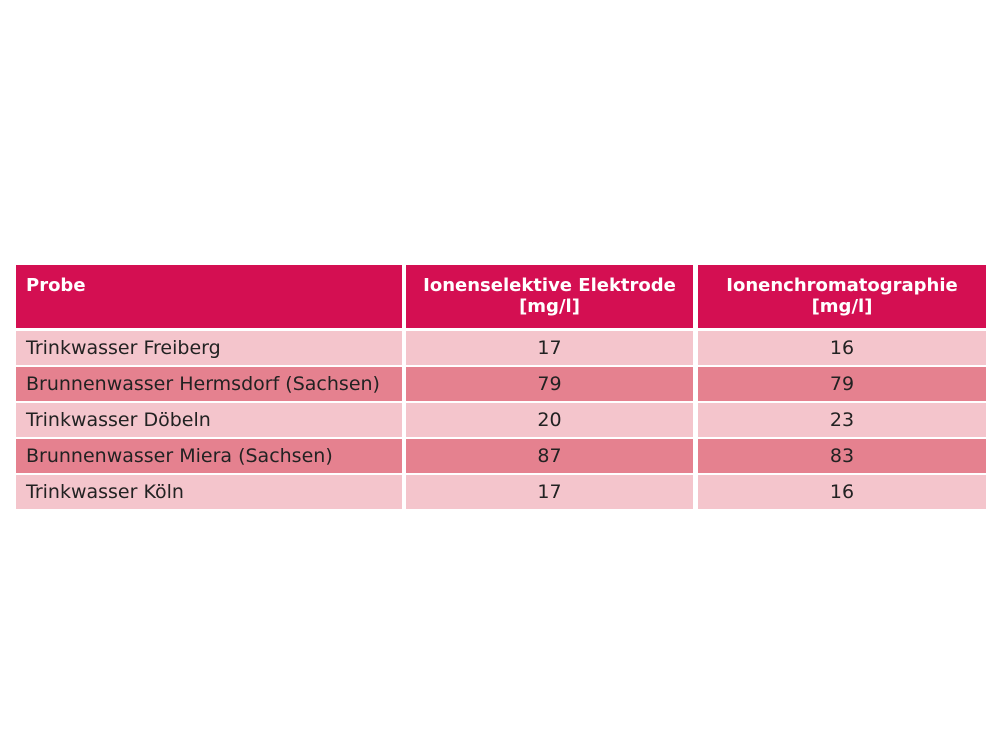 The image size is (1000, 750). I want to click on header-text: Probe, so click(56, 285).